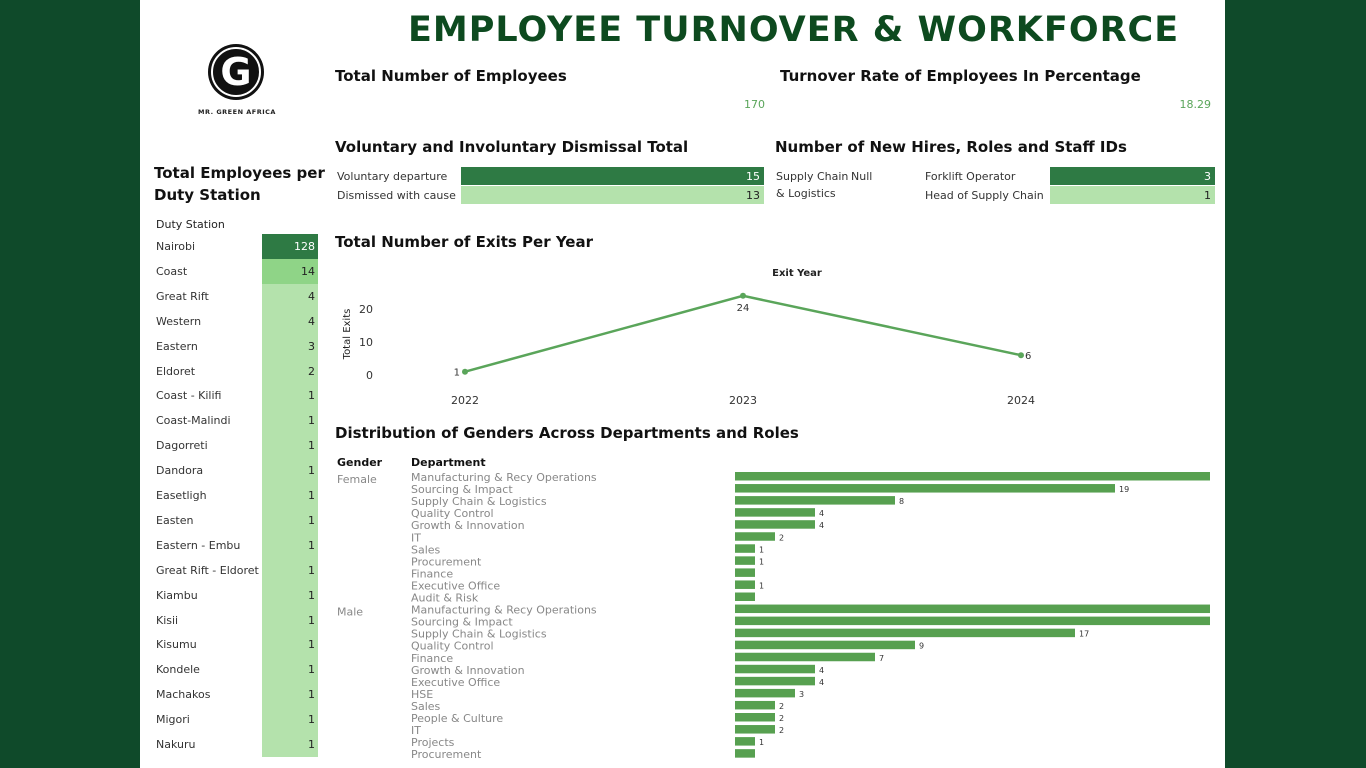  What do you see at coordinates (479, 501) in the screenshot?
I see `department-label: Supply Chain & Logistics` at bounding box center [479, 501].